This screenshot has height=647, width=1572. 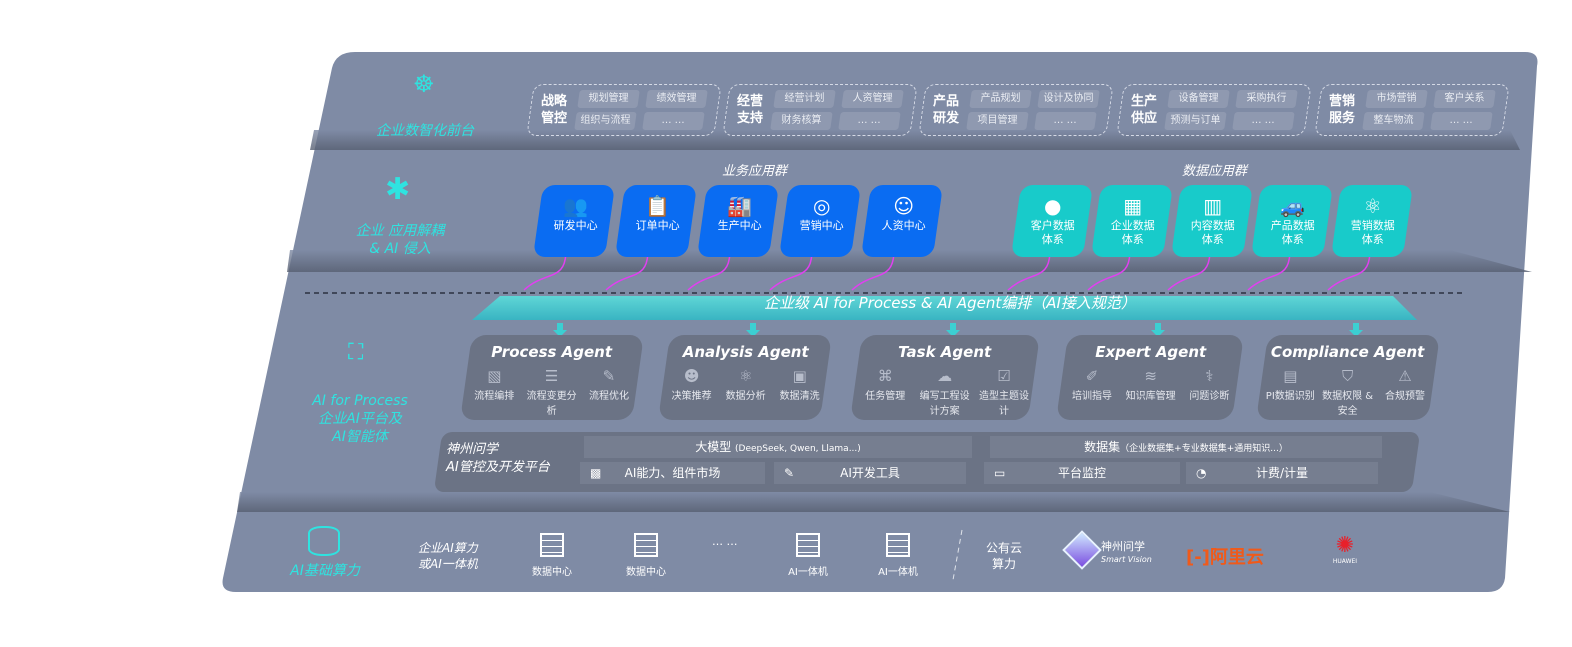 What do you see at coordinates (400, 231) in the screenshot?
I see `layer2-label-line1: 企业 应用解耦` at bounding box center [400, 231].